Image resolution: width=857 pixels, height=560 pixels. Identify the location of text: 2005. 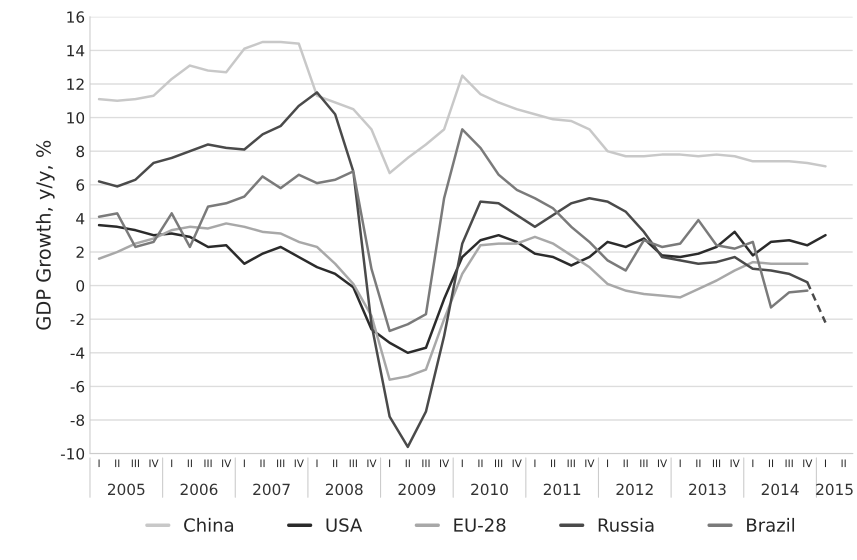
(126, 490).